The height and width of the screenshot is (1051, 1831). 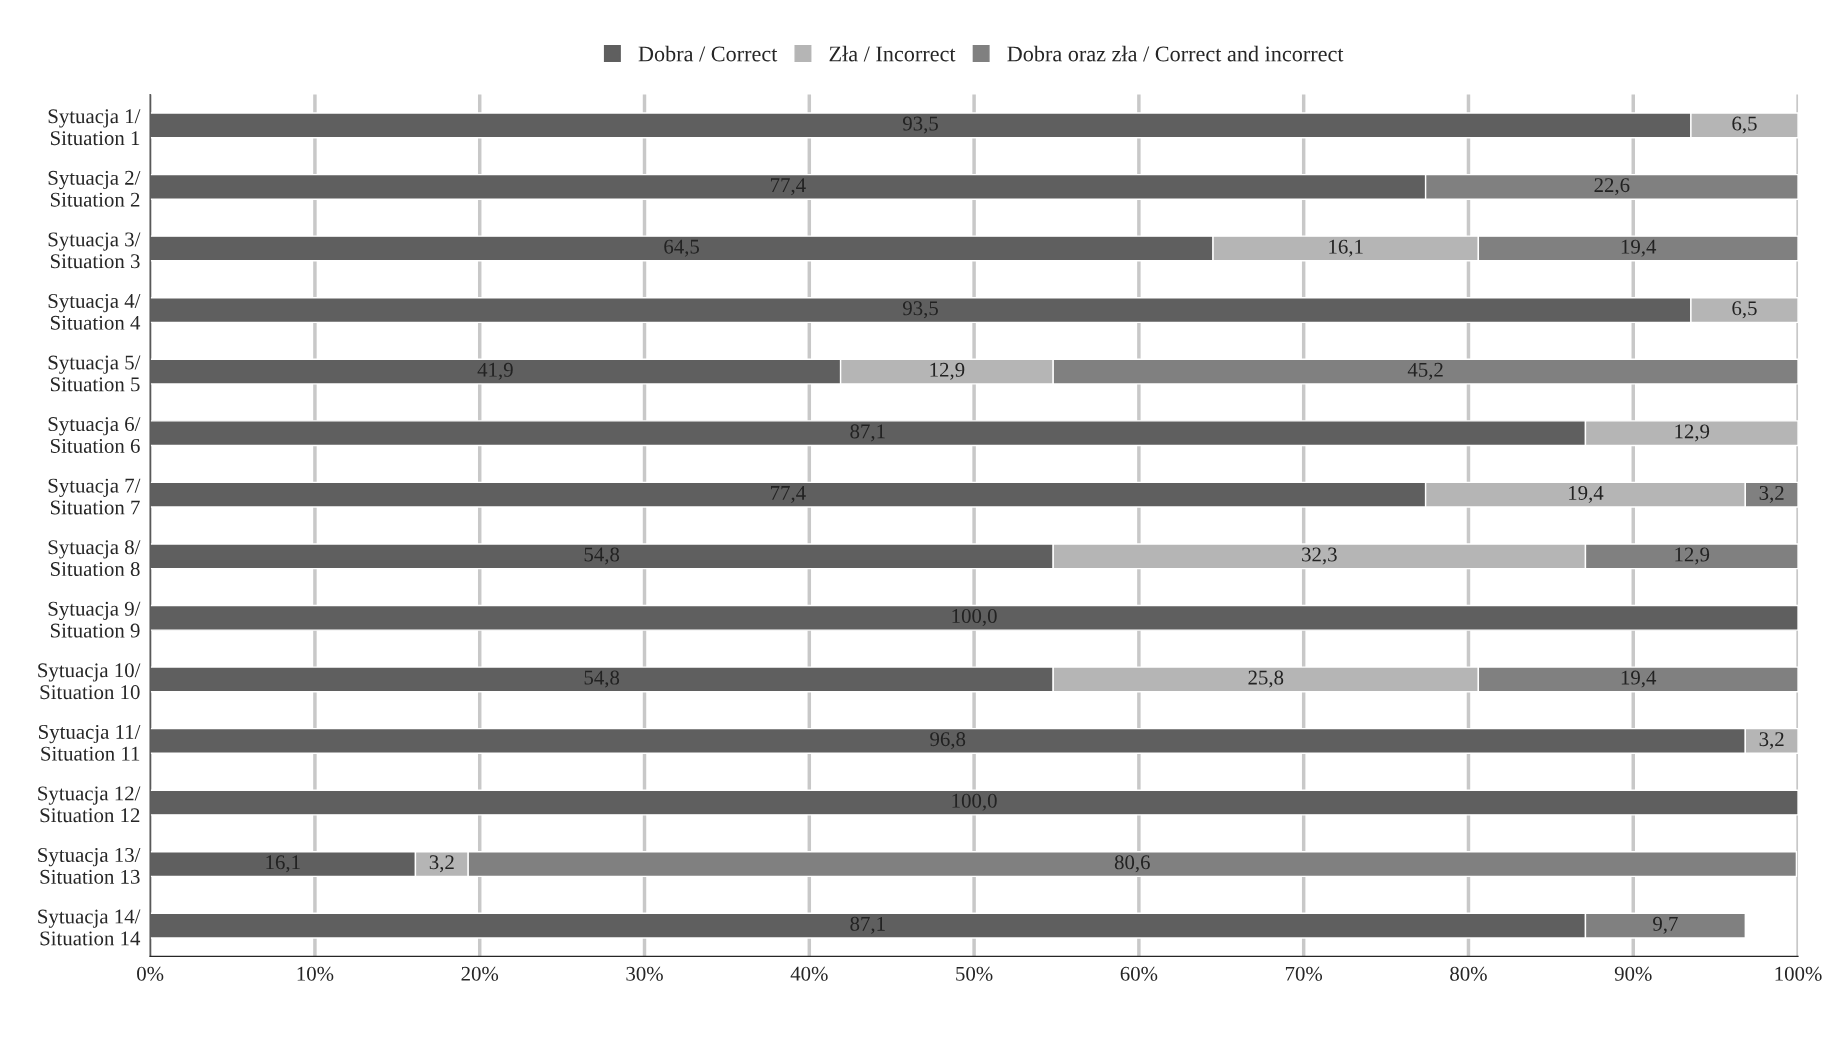 I want to click on data-label: 25,8, so click(x=1266, y=679).